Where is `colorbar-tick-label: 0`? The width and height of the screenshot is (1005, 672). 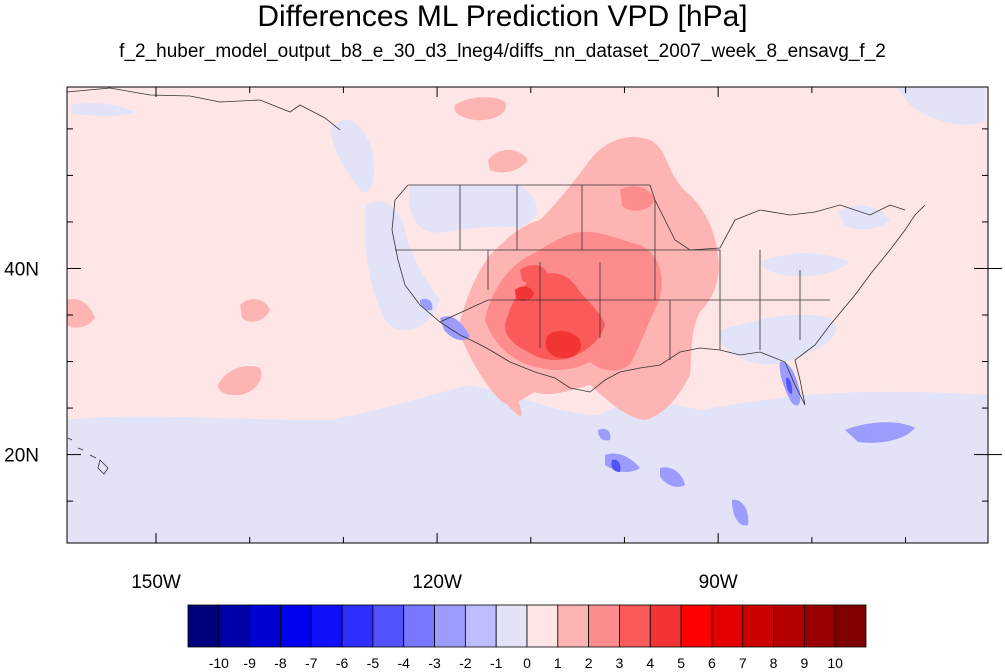
colorbar-tick-label: 0 is located at coordinates (527, 663).